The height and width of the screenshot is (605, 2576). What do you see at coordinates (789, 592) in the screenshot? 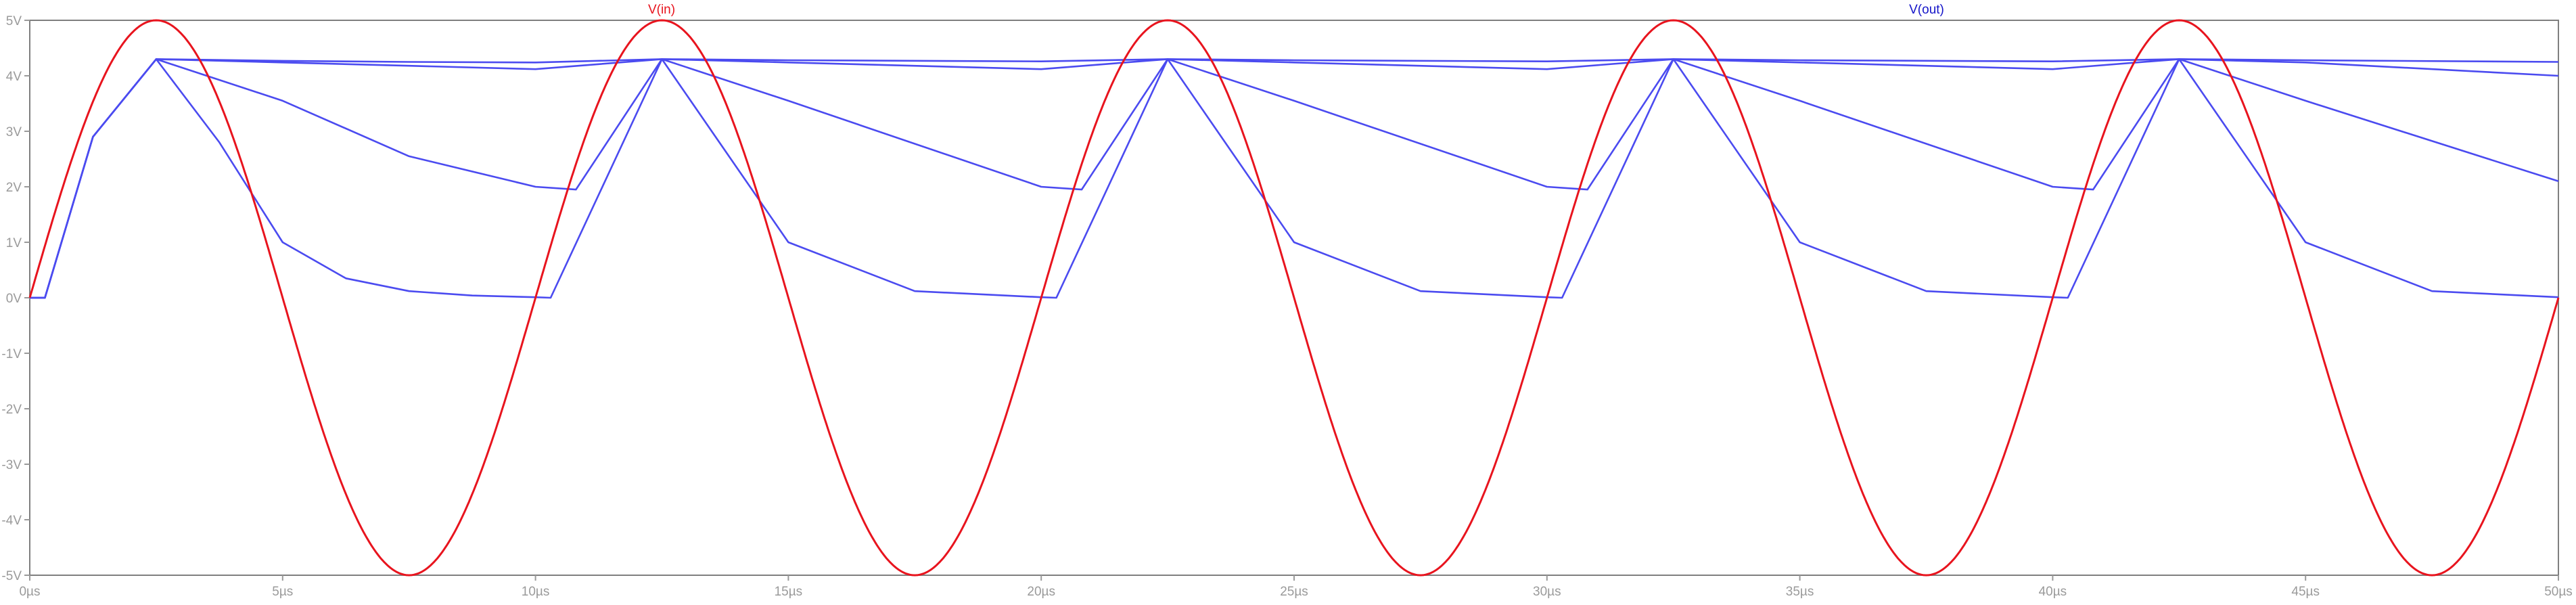
I see `x-tick-label: 15µs` at bounding box center [789, 592].